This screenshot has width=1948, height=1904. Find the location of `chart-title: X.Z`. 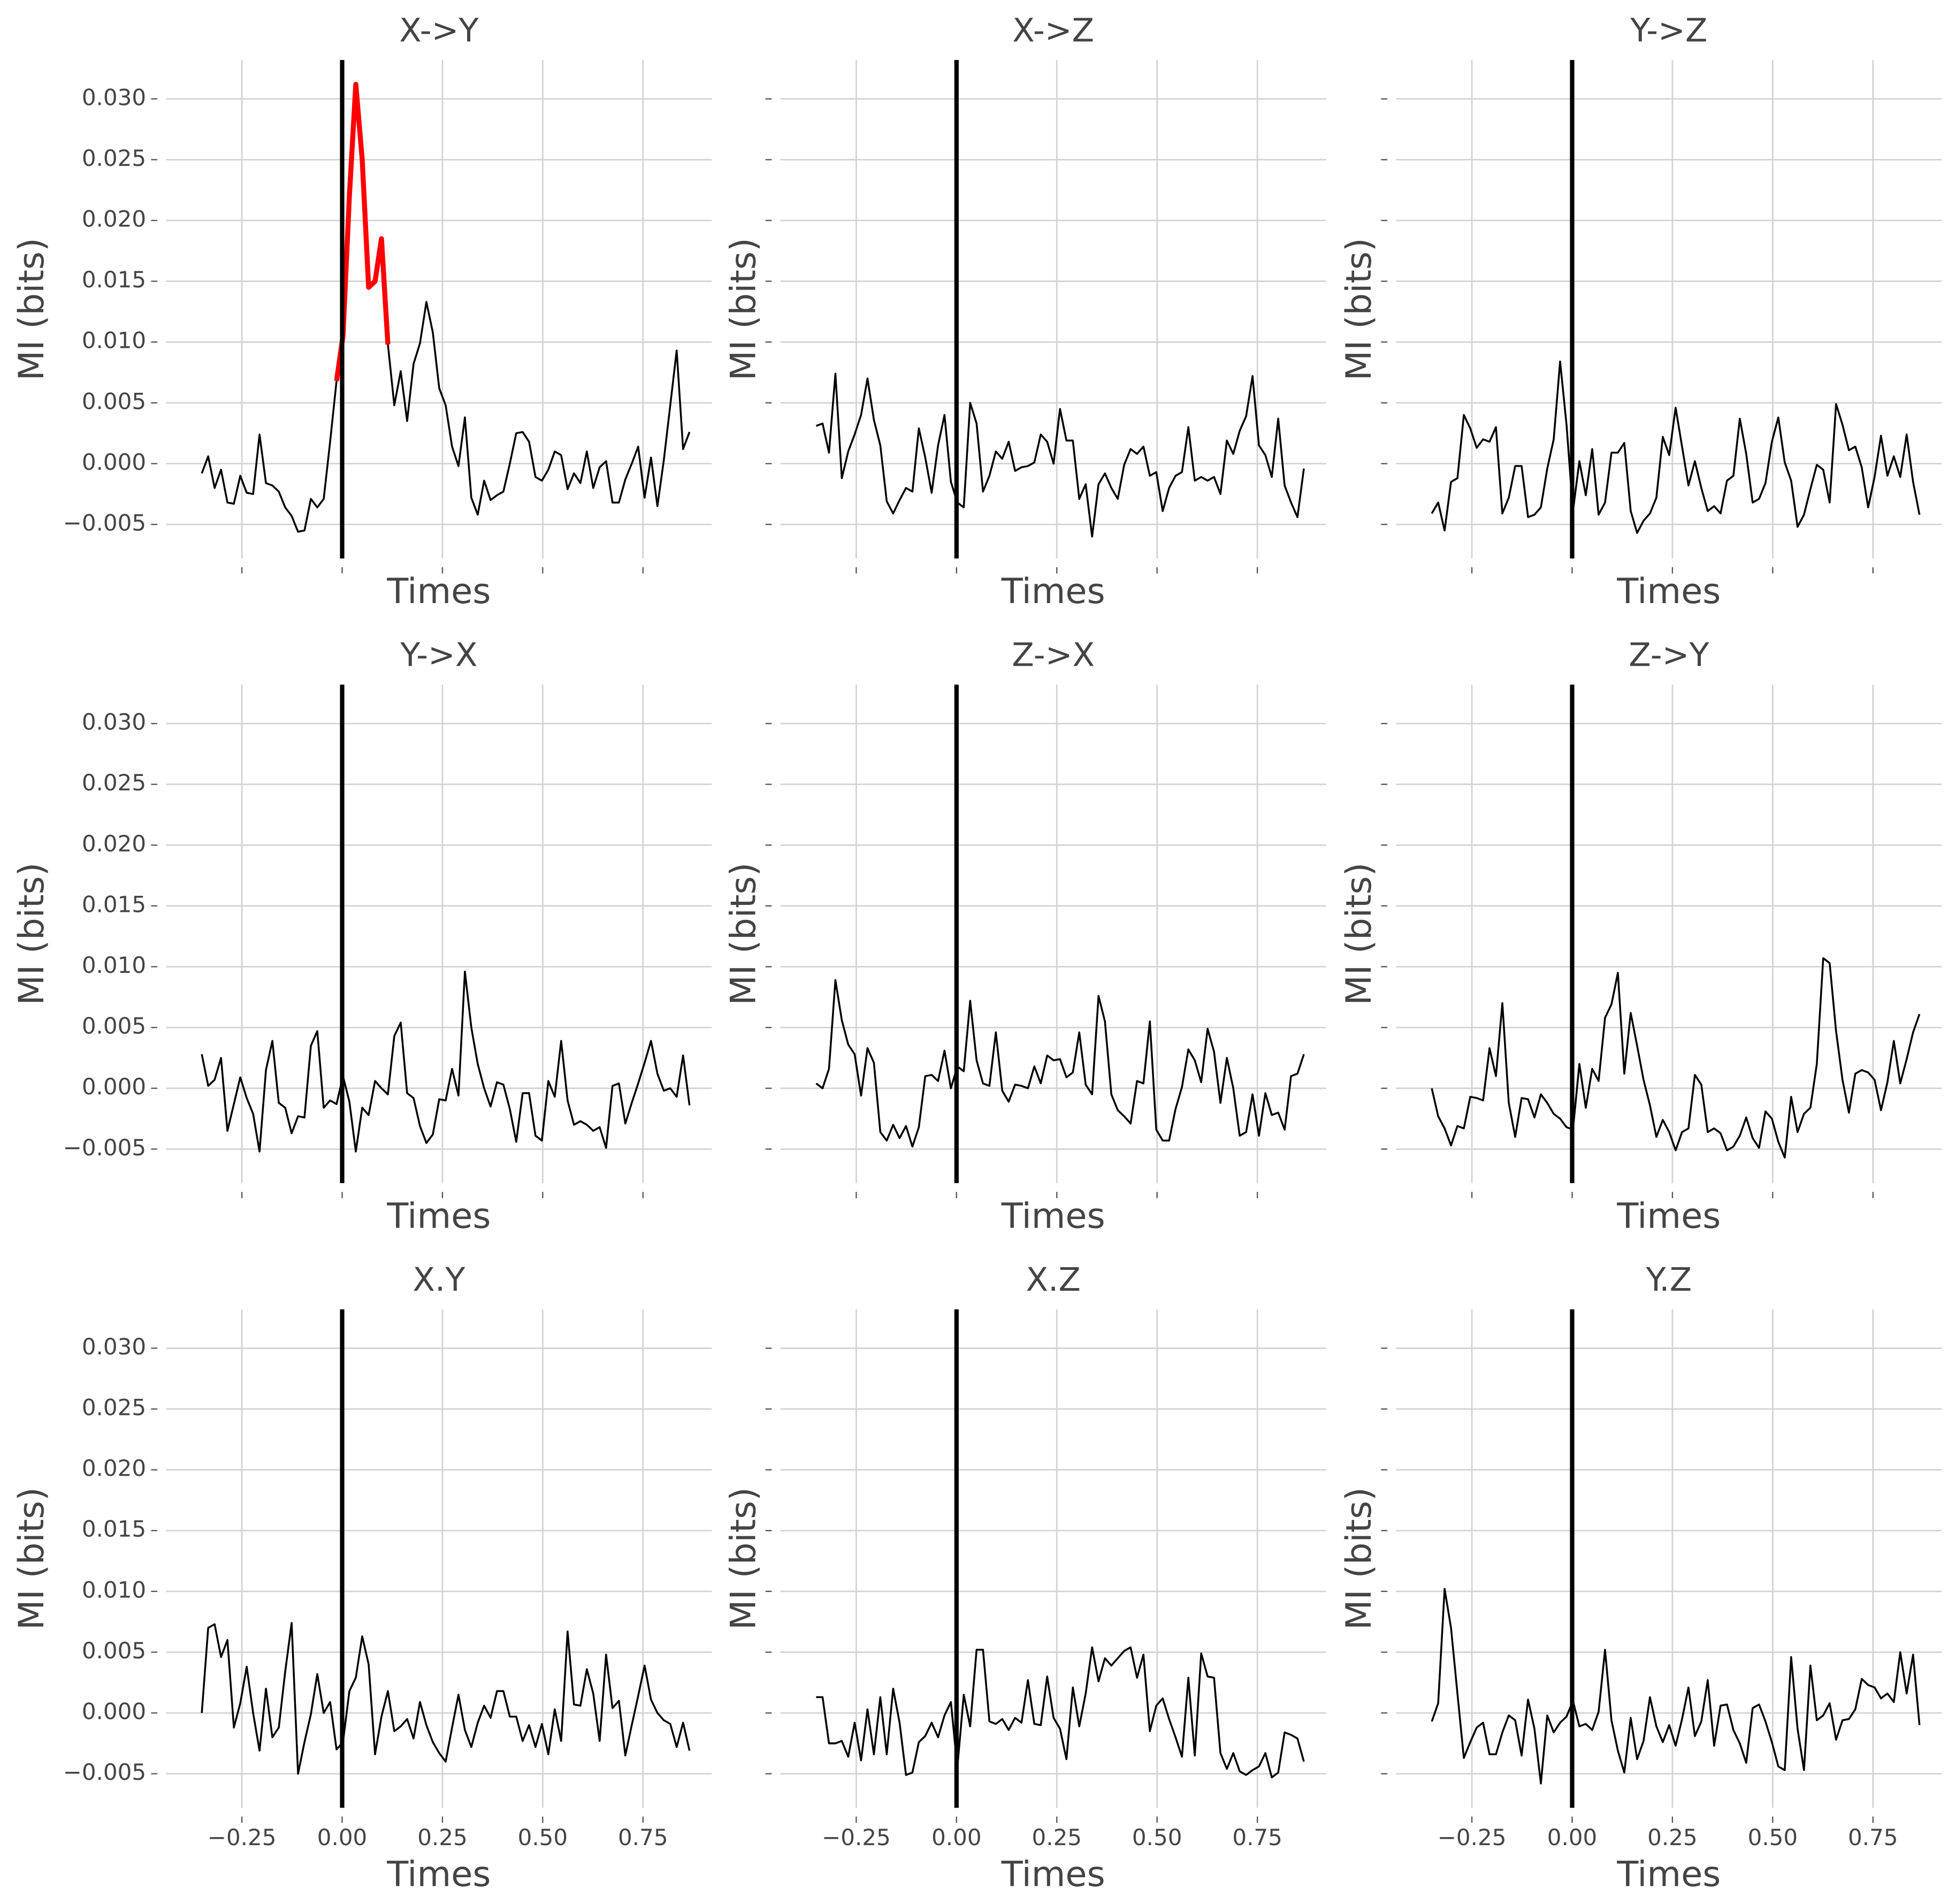

chart-title: X.Z is located at coordinates (1053, 1280).